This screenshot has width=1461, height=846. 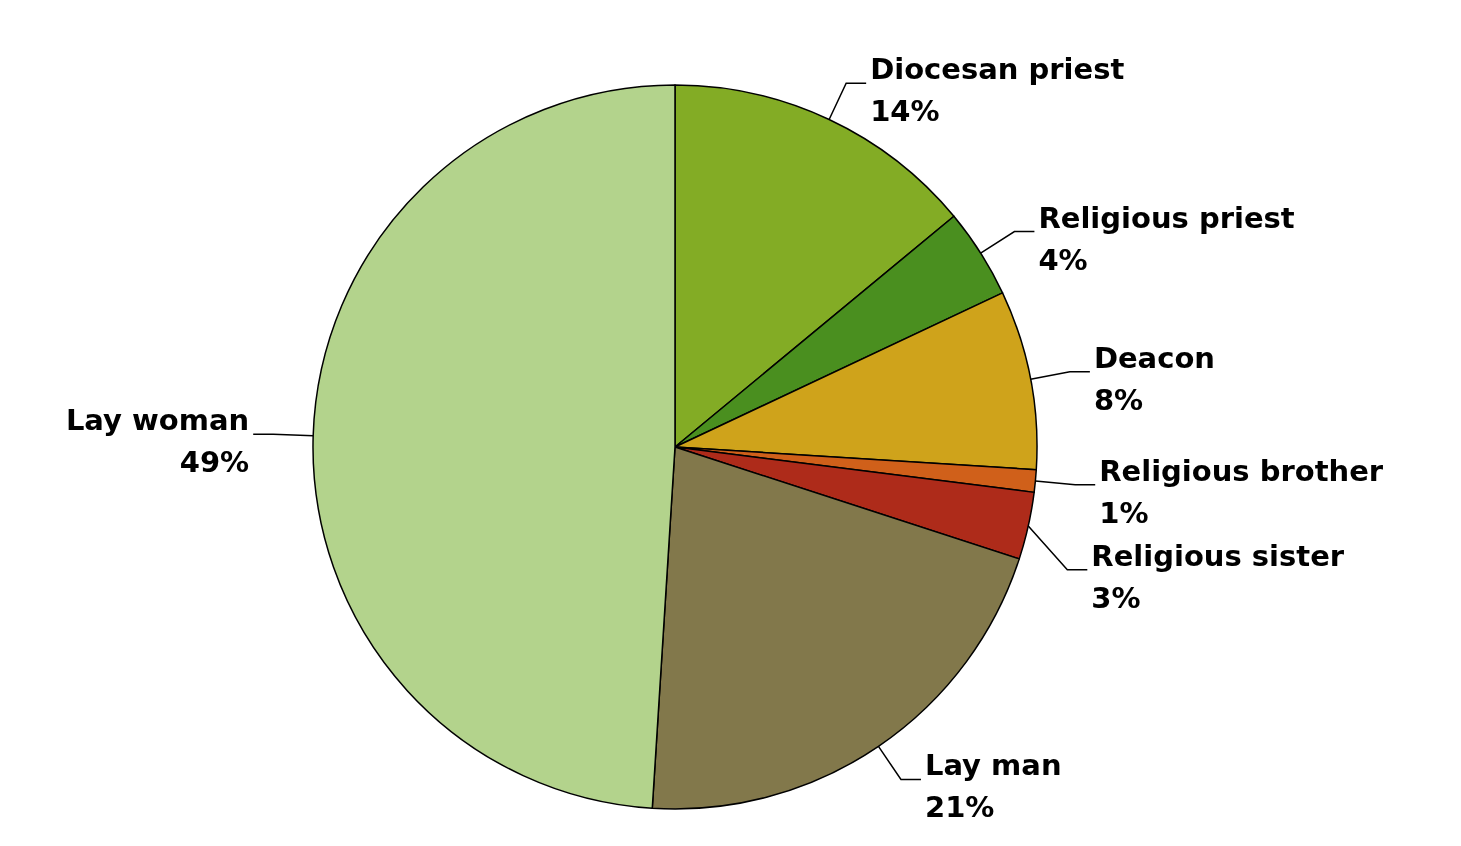 I want to click on slice-label: Lay woman, so click(x=157, y=420).